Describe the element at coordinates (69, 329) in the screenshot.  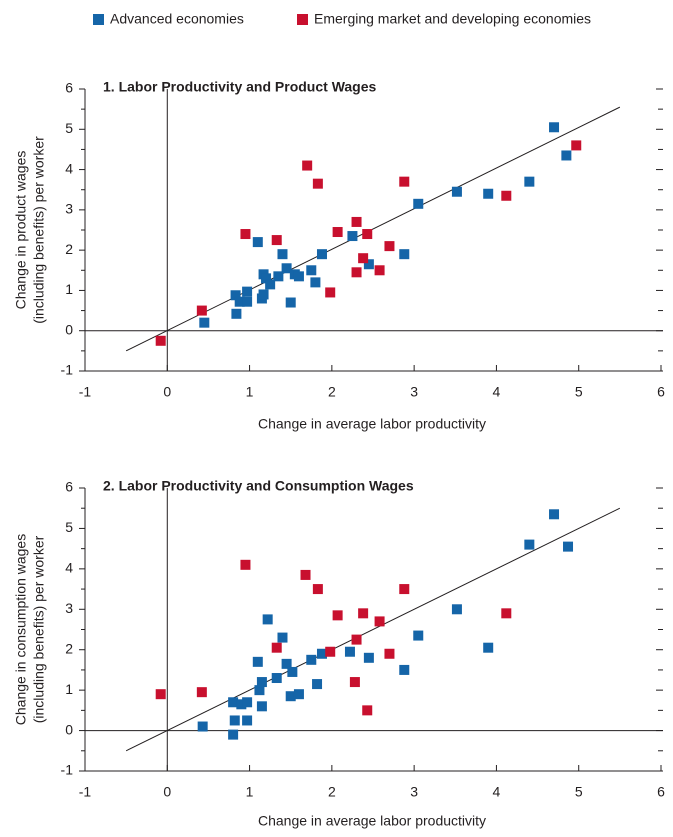
I see `y-tick-label: 0` at that location.